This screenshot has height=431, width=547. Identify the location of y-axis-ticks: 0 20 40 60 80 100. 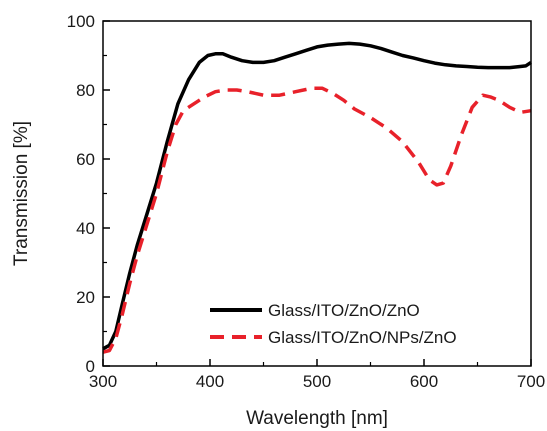
(88, 194).